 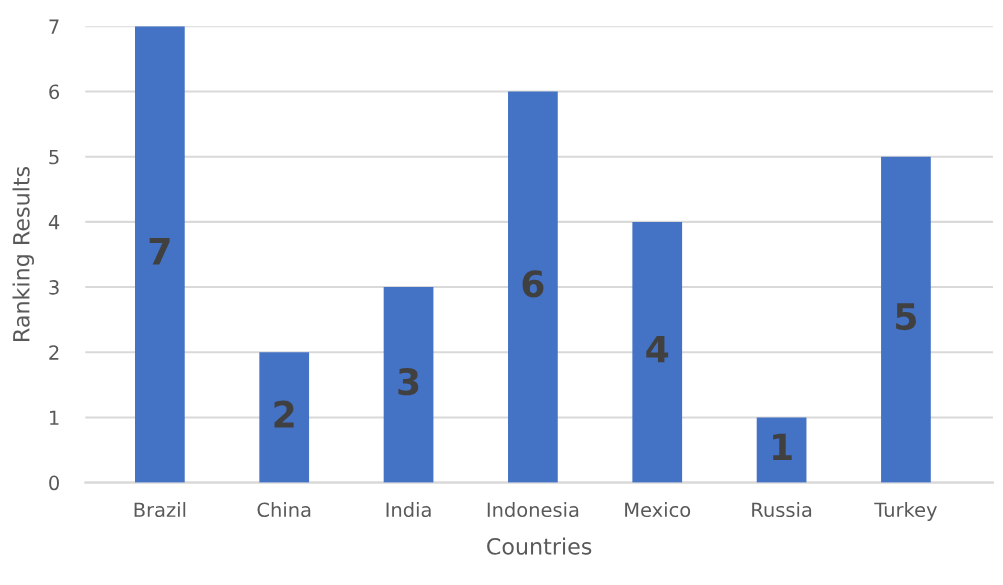 What do you see at coordinates (54, 417) in the screenshot?
I see `y-tick-label: 1` at bounding box center [54, 417].